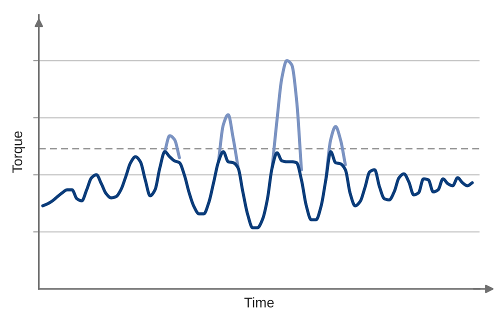 This screenshot has width=498, height=325. I want to click on y-axis-title: Torque, so click(18, 152).